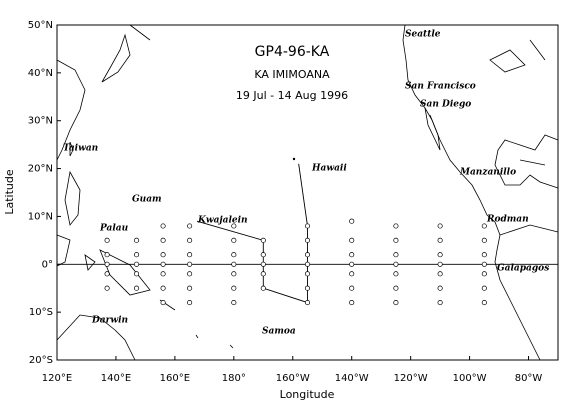 The width and height of the screenshot is (584, 415). I want to click on place-label: Manzanillo, so click(487, 173).